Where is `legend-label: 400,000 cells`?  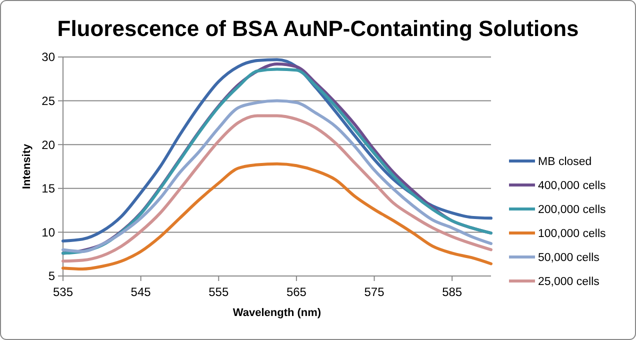 legend-label: 400,000 cells is located at coordinates (572, 186).